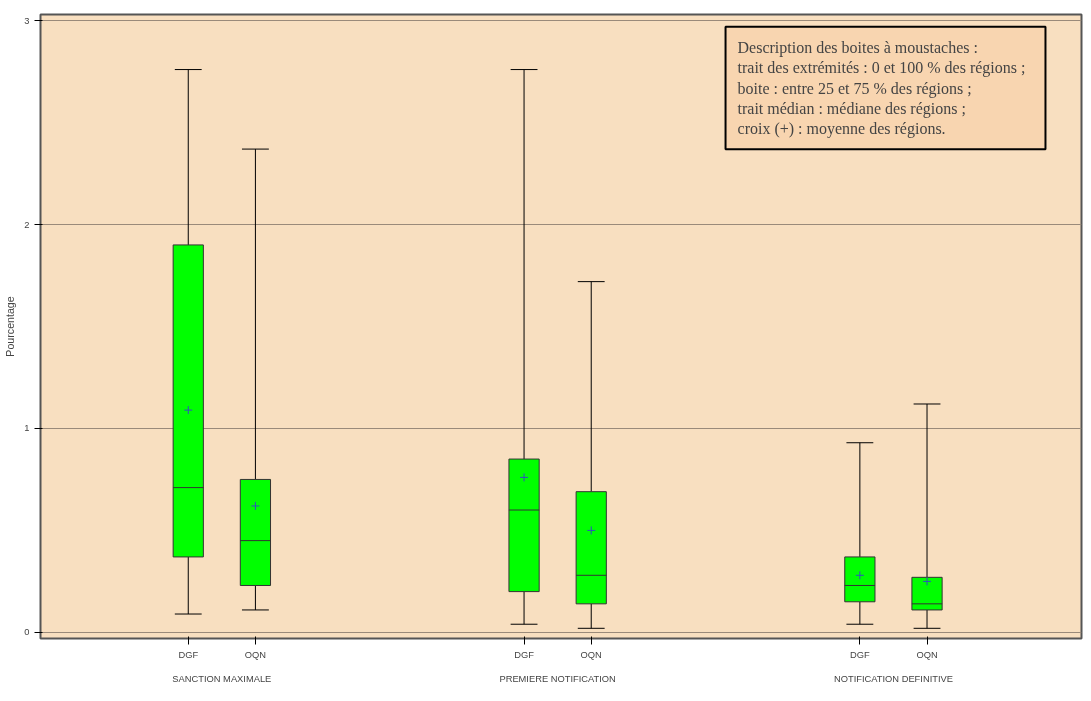 The image size is (1091, 701). Describe the element at coordinates (27, 632) in the screenshot. I see `y-tick-label: 0` at that location.